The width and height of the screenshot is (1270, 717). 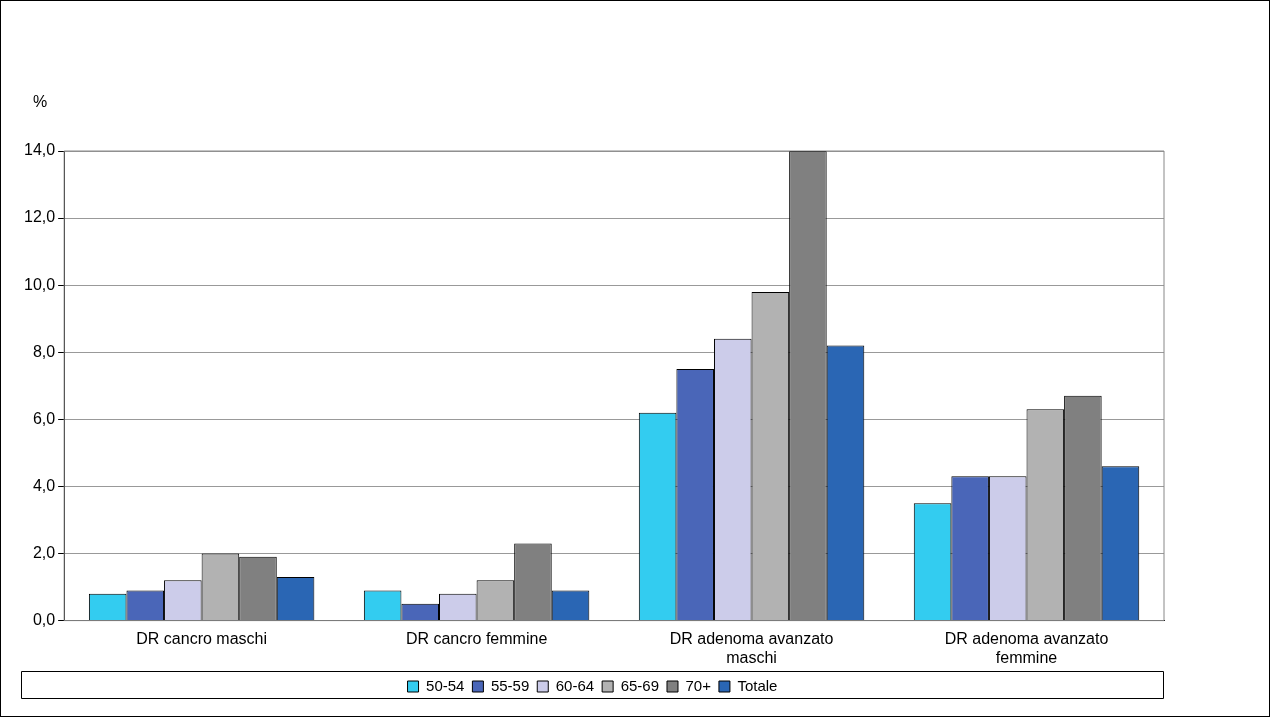 What do you see at coordinates (575, 685) in the screenshot?
I see `legend-label: 60-64` at bounding box center [575, 685].